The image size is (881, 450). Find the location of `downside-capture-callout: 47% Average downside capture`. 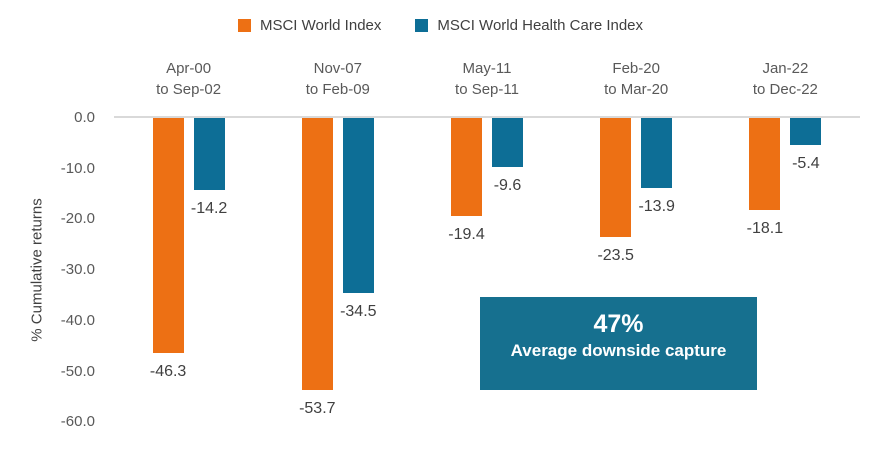

downside-capture-callout: 47% Average downside capture is located at coordinates (618, 343).